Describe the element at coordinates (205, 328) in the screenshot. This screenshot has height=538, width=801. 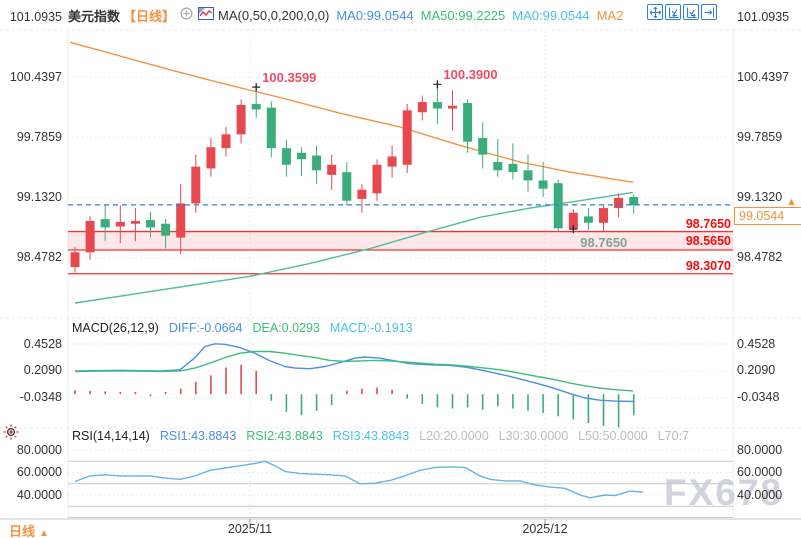
I see `macd-diff-value: DIFF:-0.0664` at that location.